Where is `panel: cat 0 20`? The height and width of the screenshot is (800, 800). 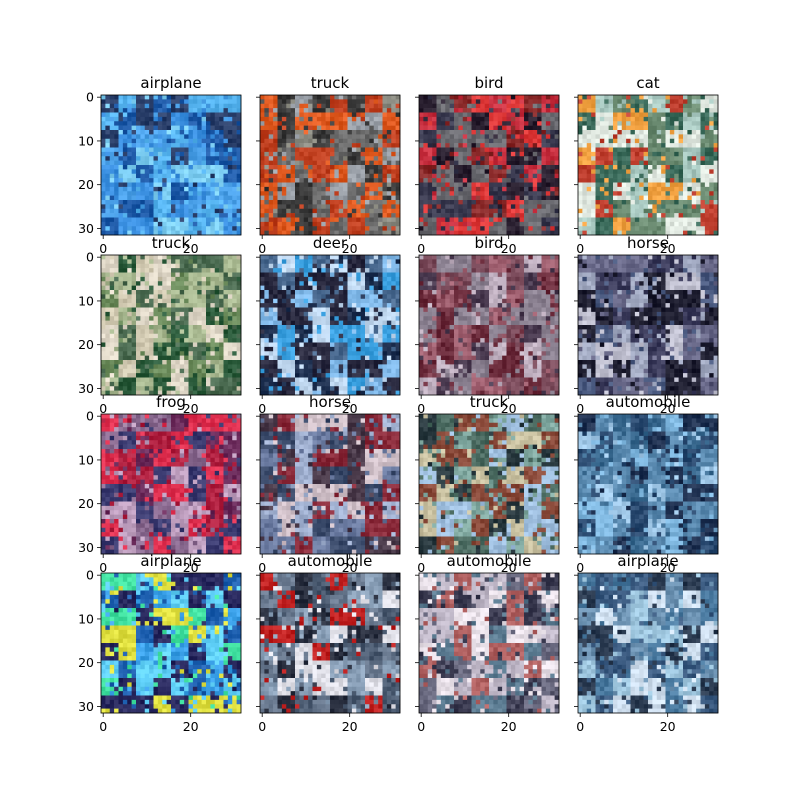
panel: cat 0 20 is located at coordinates (646, 165).